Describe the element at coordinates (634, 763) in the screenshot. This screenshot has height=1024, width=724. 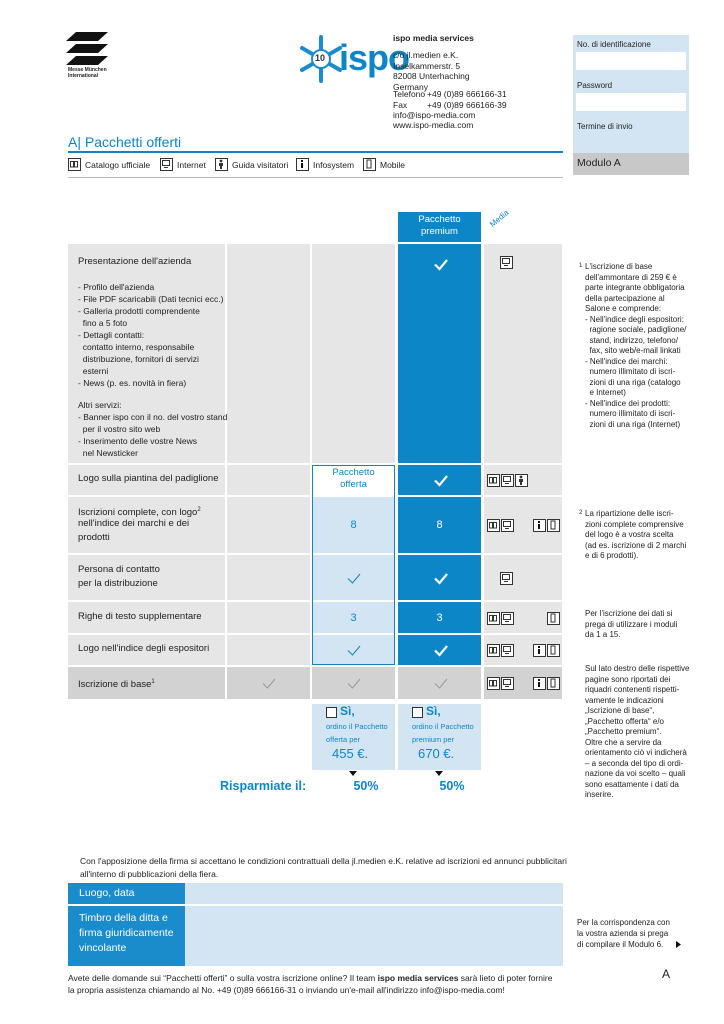
I see `note-line: – a seconda del tipo di ordi-` at that location.